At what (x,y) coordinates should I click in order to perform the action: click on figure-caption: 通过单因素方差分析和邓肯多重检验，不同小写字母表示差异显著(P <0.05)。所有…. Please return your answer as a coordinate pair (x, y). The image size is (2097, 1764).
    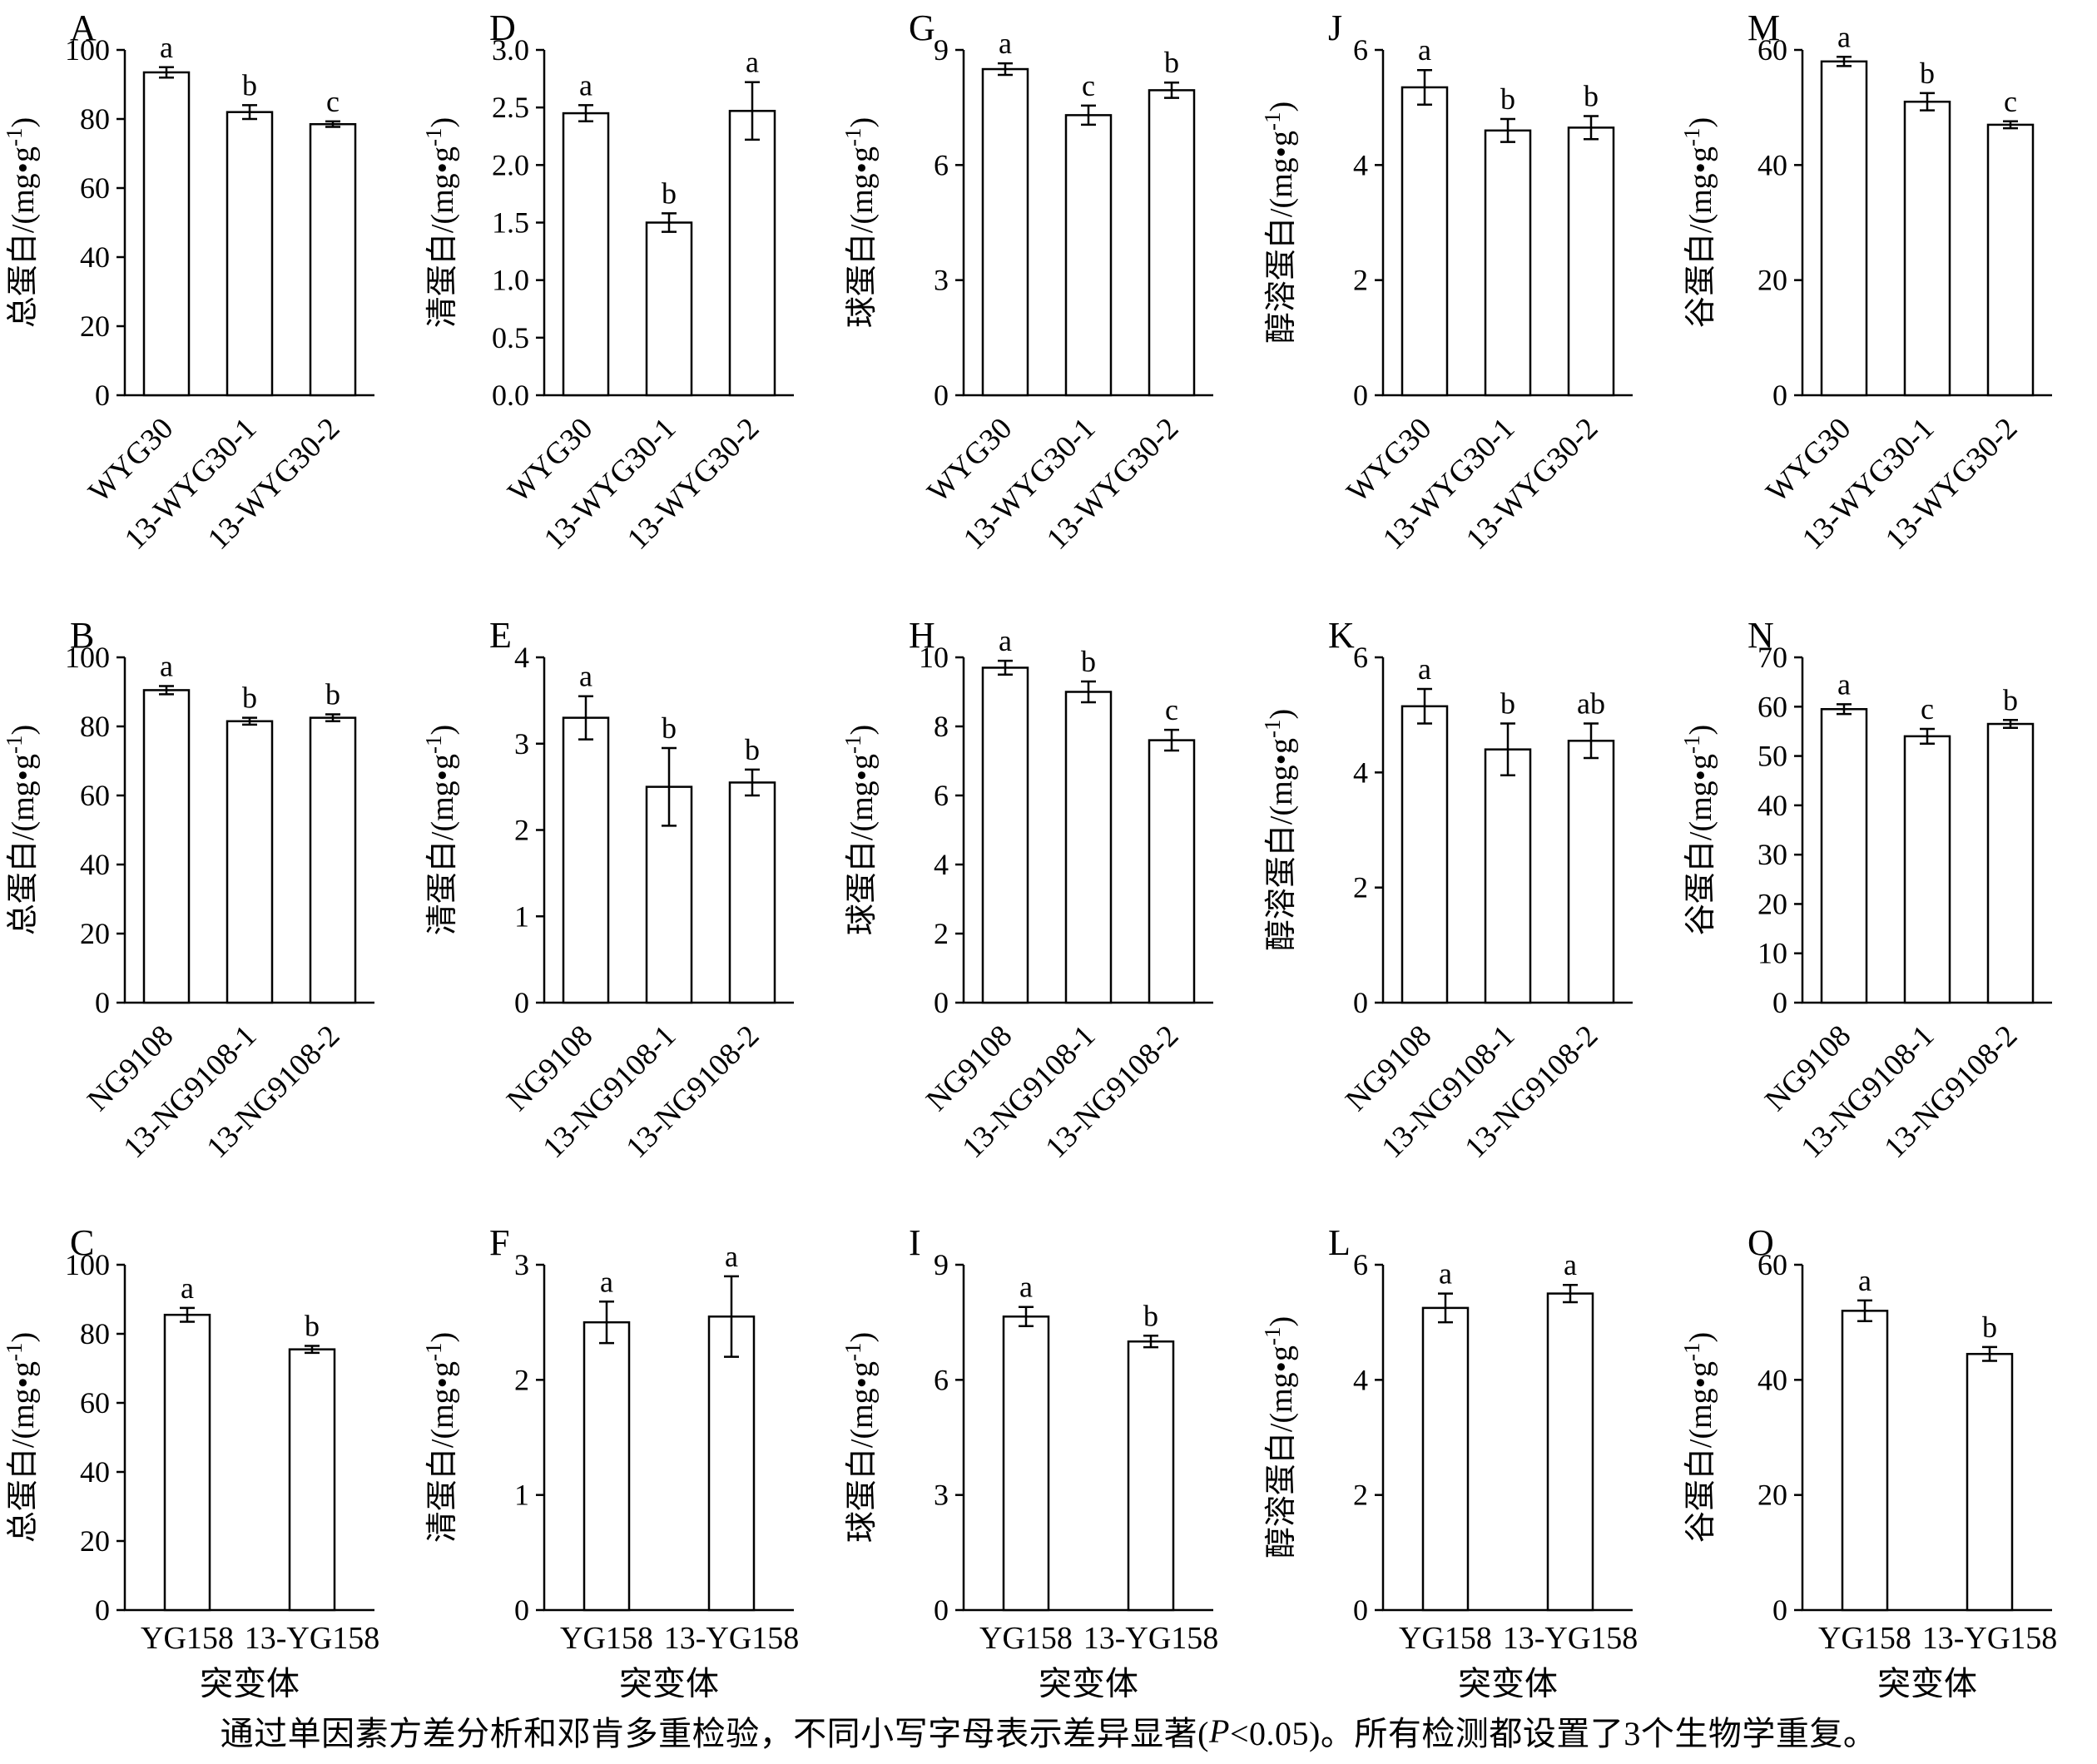
    Looking at the image, I should click on (1048, 1731).